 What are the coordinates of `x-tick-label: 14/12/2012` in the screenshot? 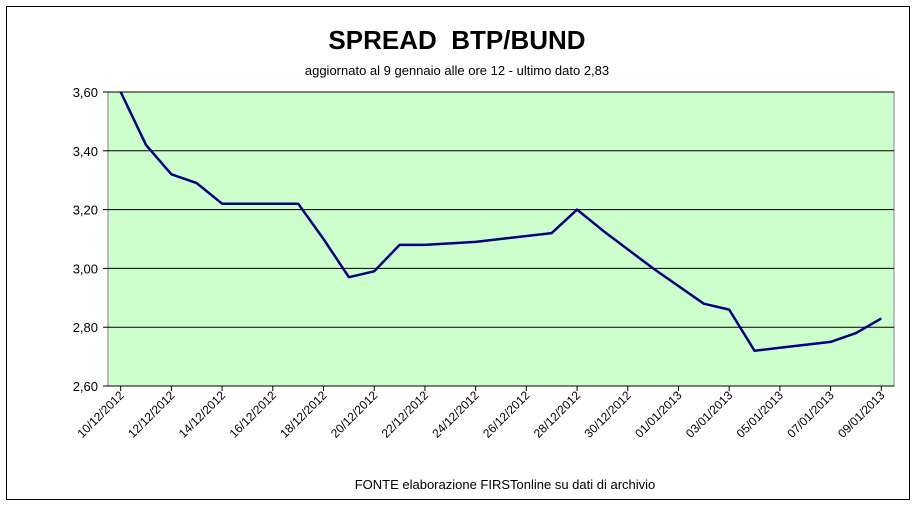 It's located at (202, 414).